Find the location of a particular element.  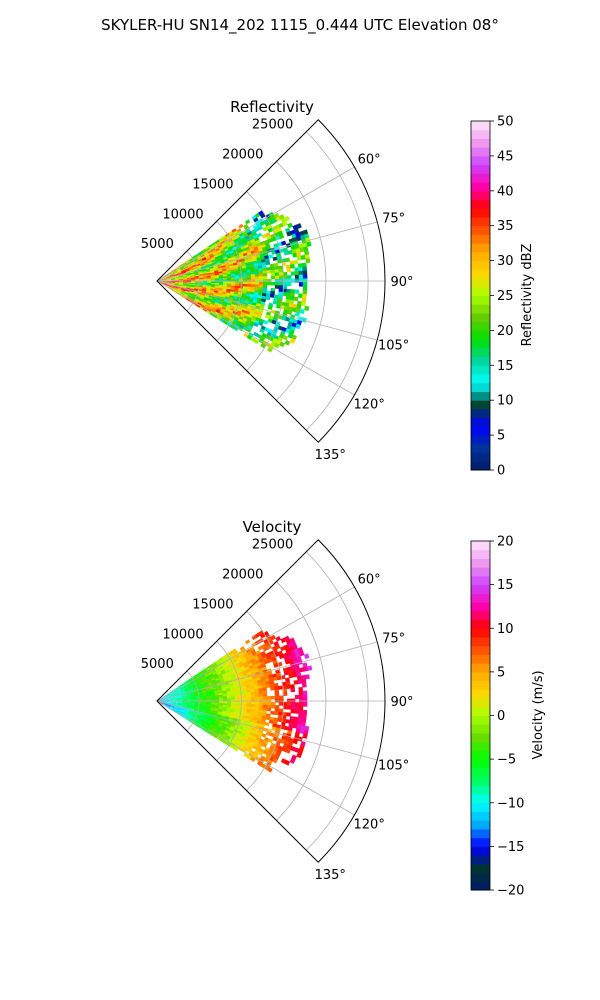

velocity-colorbar: 20 15 10 5 0 −5 −10 −15 −20 is located at coordinates (497, 717).